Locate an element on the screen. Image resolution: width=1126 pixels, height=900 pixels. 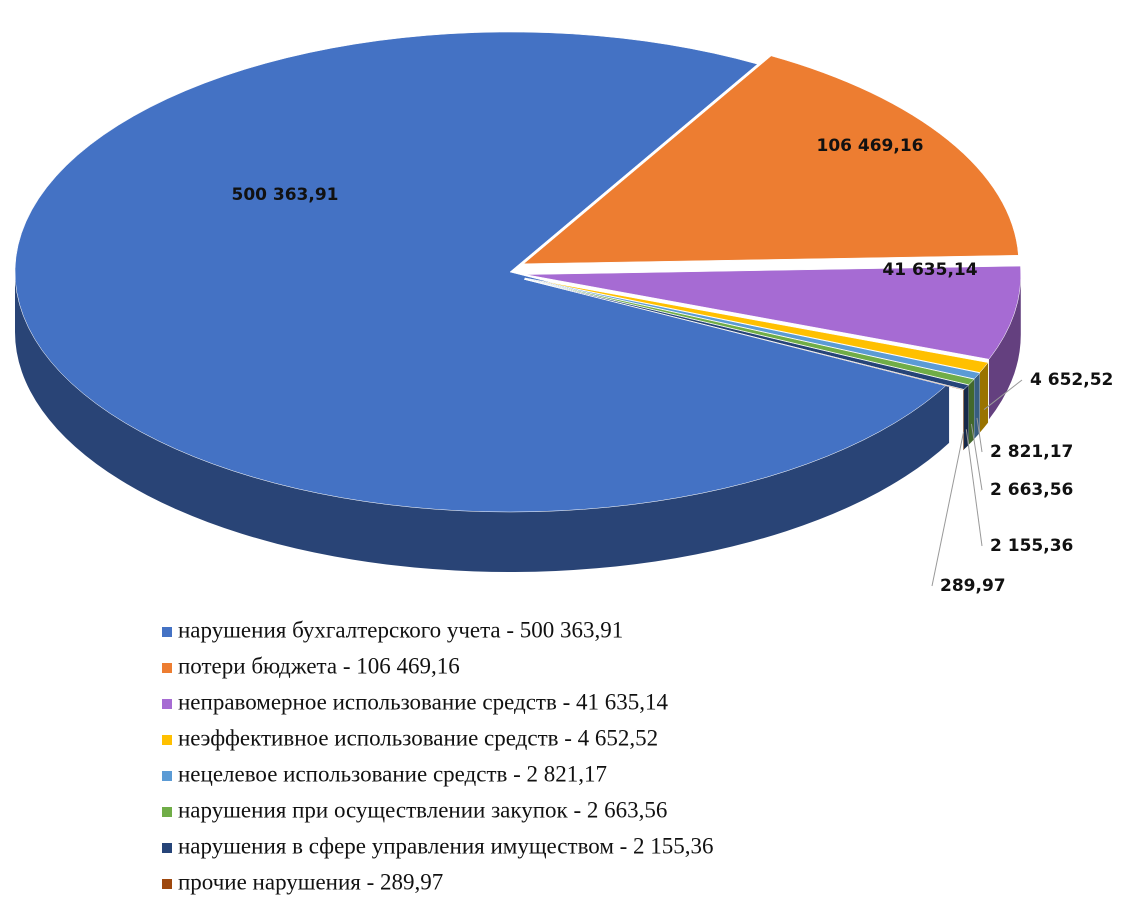
legend-label: потери бюджета - 106 469,16 is located at coordinates (319, 665).